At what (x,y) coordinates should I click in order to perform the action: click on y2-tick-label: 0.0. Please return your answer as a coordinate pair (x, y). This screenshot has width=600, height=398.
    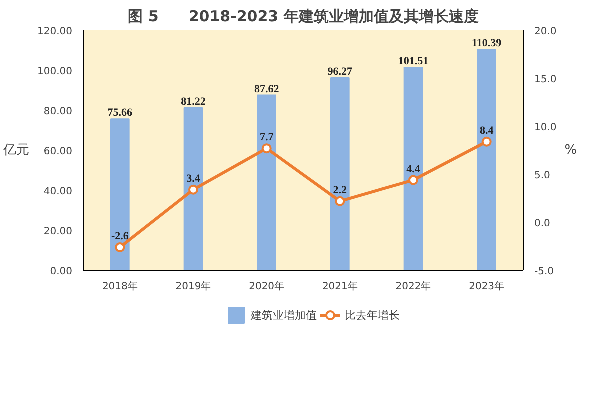
    Looking at the image, I should click on (542, 224).